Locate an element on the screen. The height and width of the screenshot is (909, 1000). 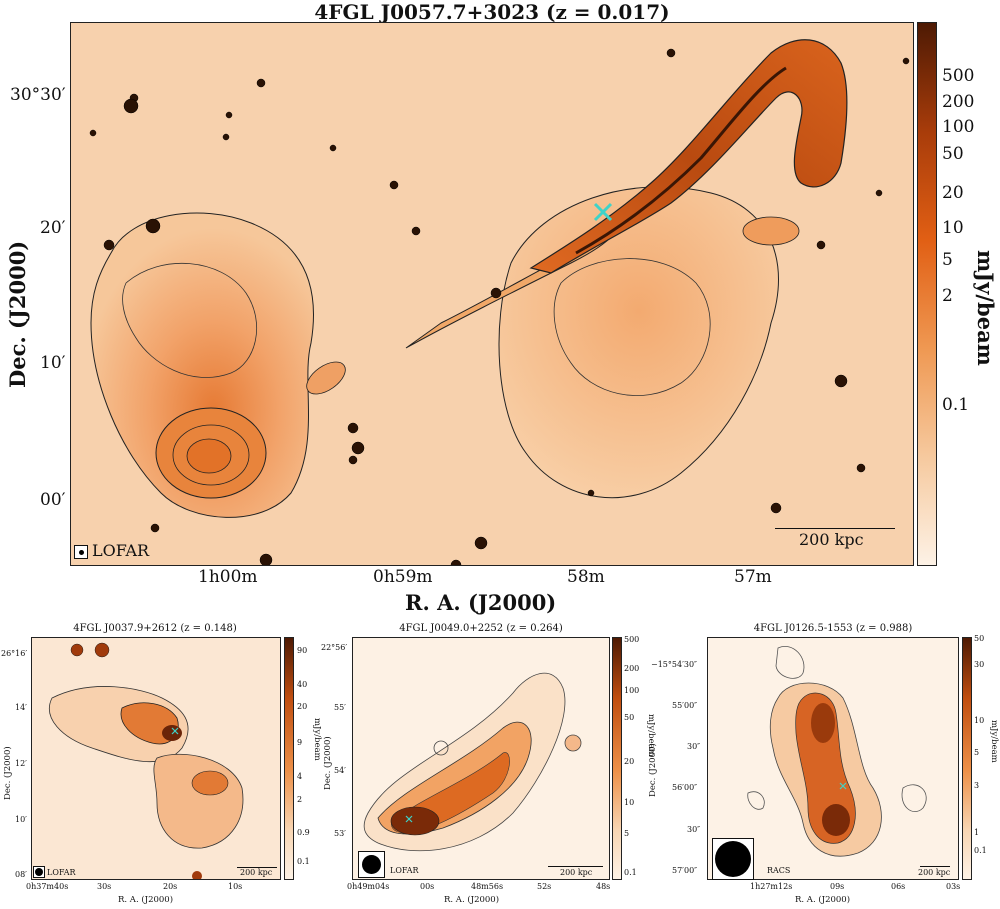
main-colorbar is located at coordinates (927, 294).